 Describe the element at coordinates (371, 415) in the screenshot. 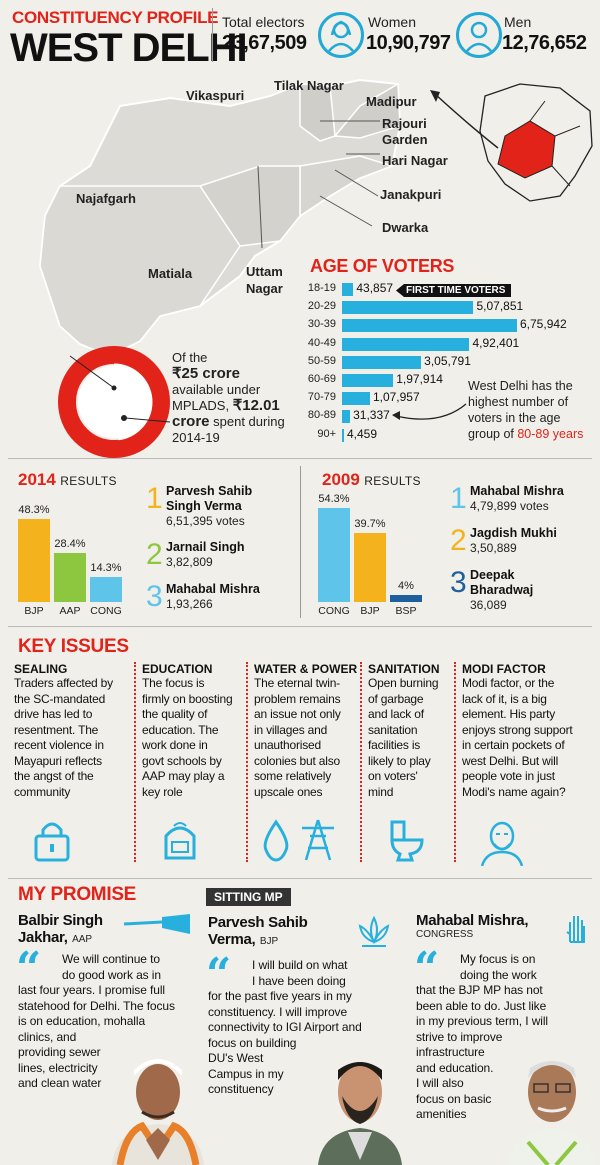

I see `age-value: 31,337` at that location.